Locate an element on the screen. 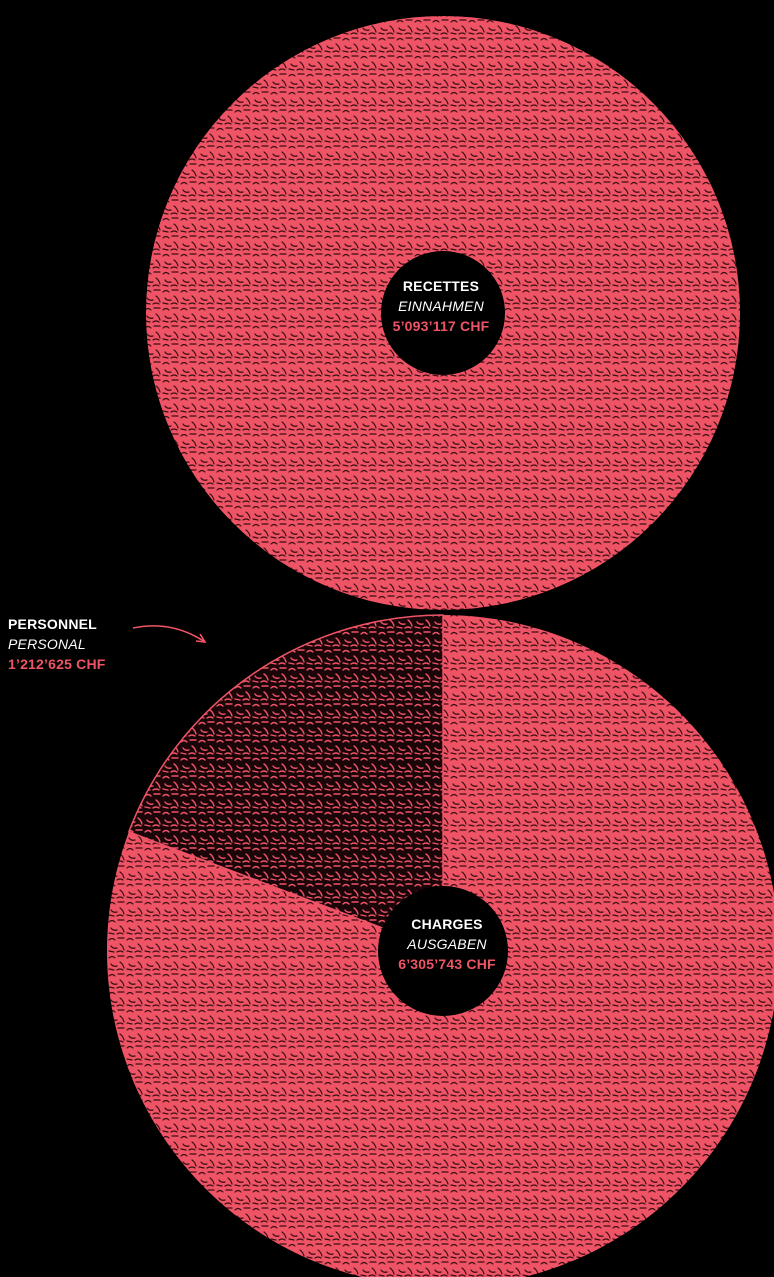  bottom-title-de: AUSGABEN is located at coordinates (447, 944).